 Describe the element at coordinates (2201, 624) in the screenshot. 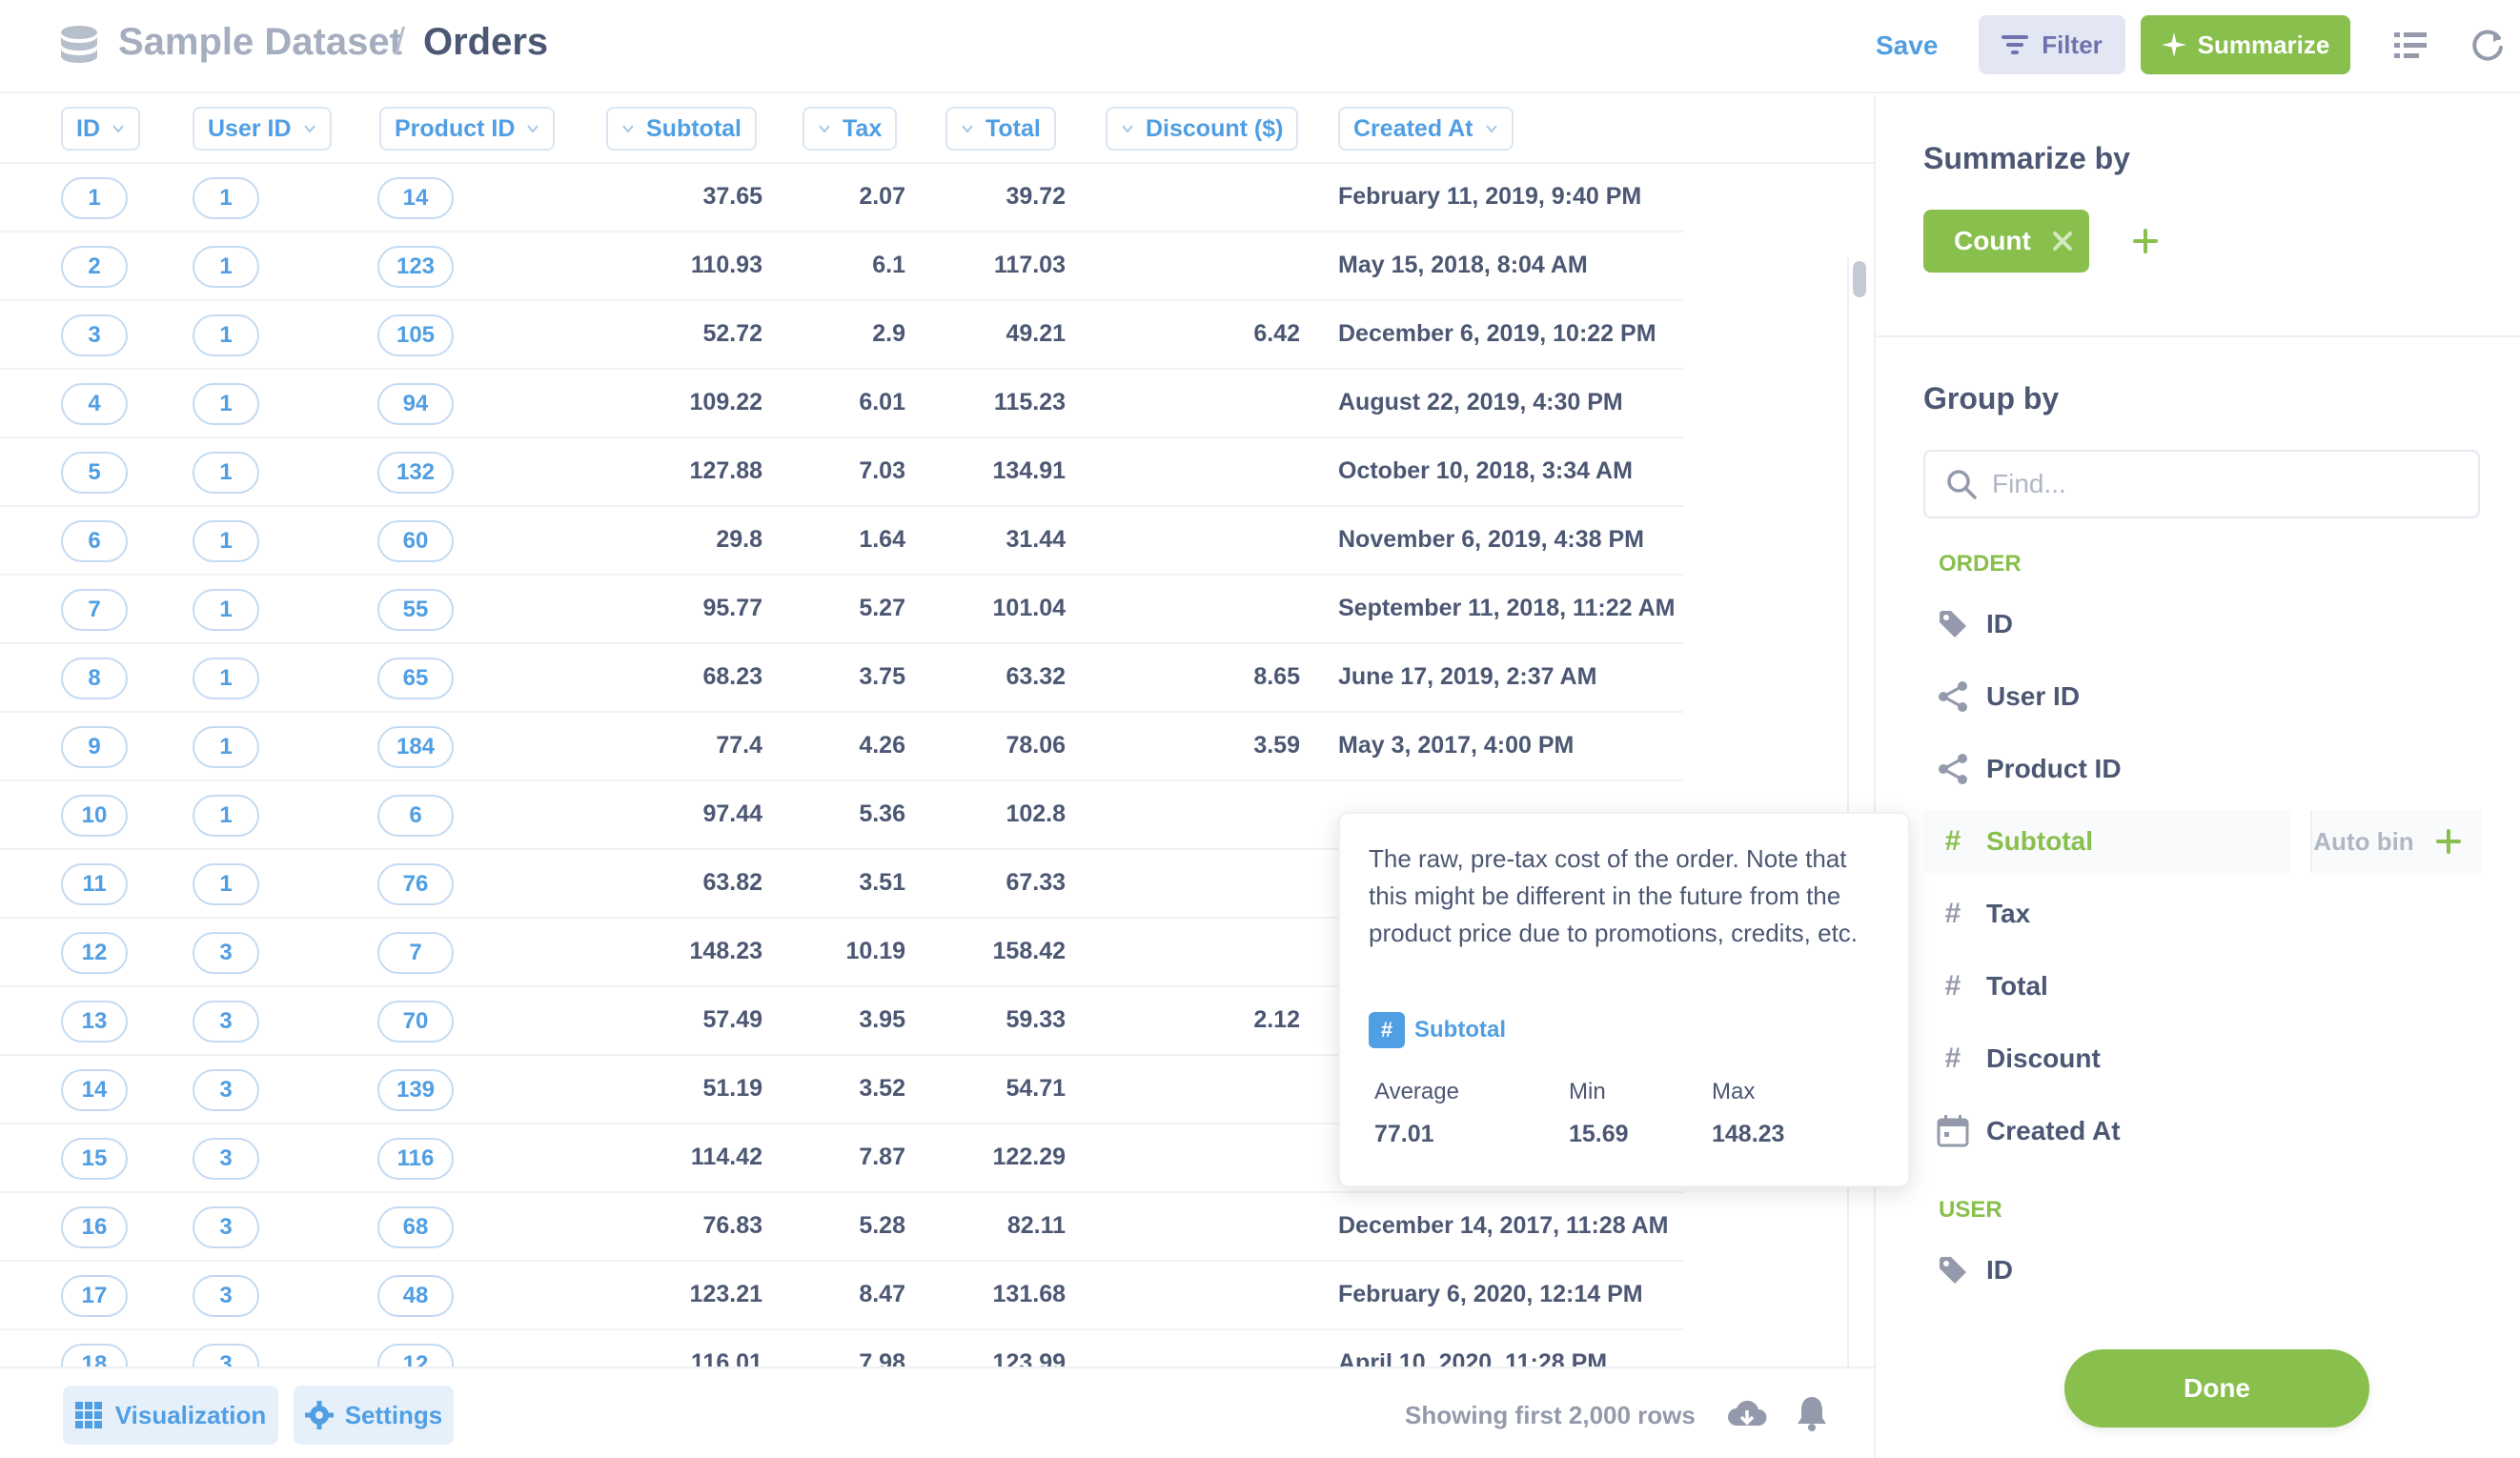

I see `group-field-order-id: ID` at that location.